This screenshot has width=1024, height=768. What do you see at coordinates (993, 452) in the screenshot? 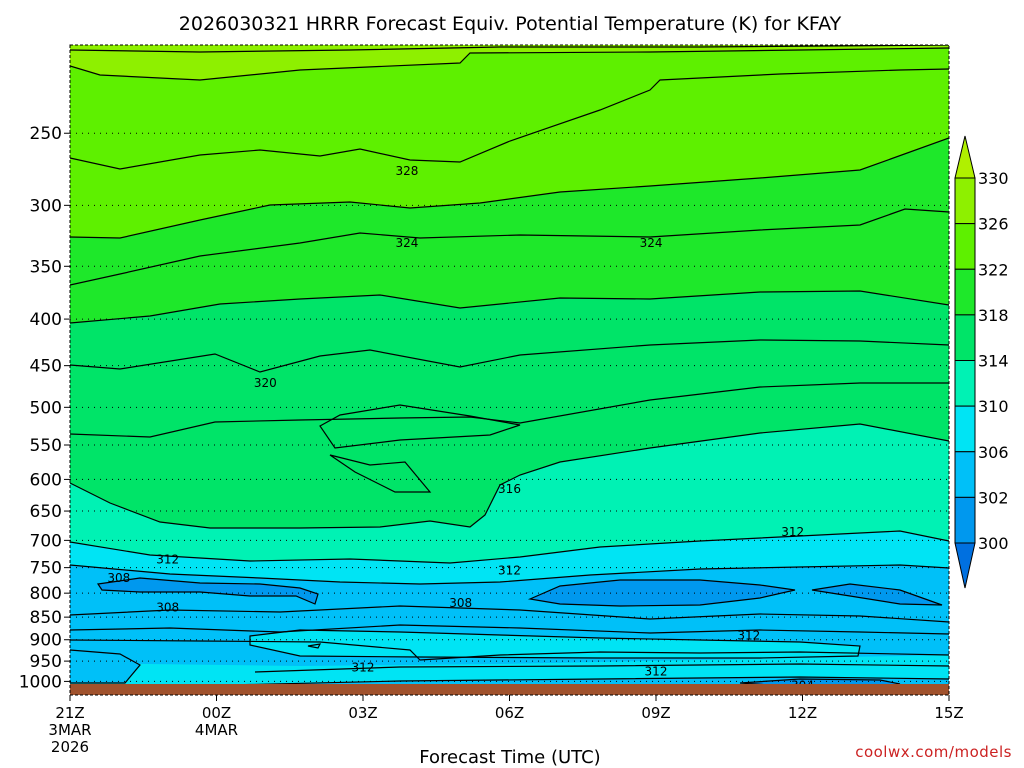
I see `colorbar-label: 306` at bounding box center [993, 452].